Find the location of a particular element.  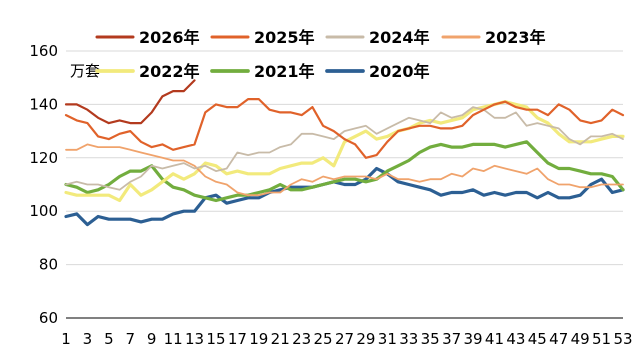

x-tick-label: 29 is located at coordinates (365, 339).